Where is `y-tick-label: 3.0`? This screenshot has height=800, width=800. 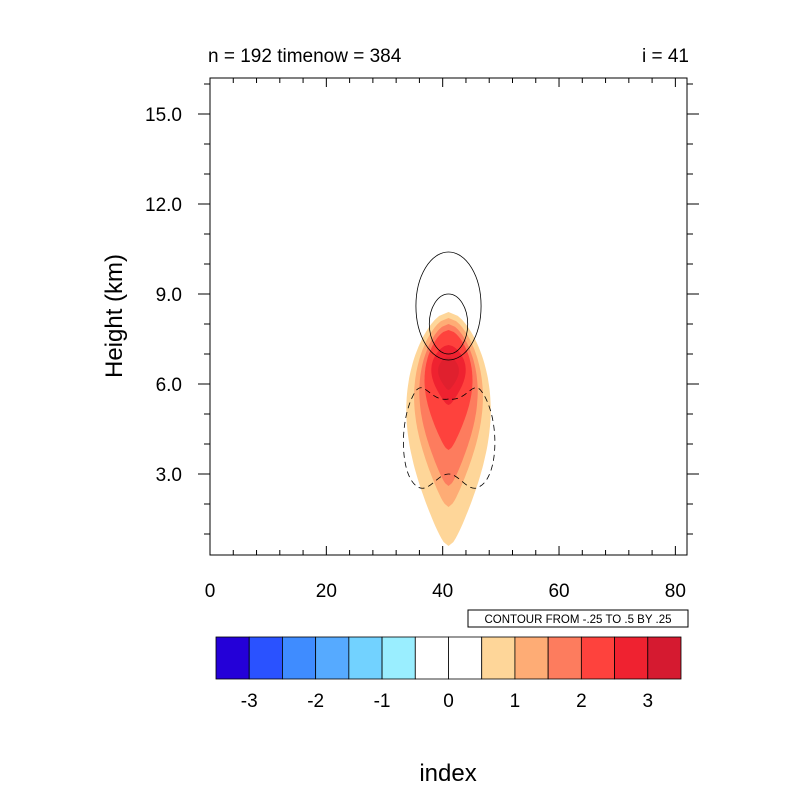 y-tick-label: 3.0 is located at coordinates (169, 475).